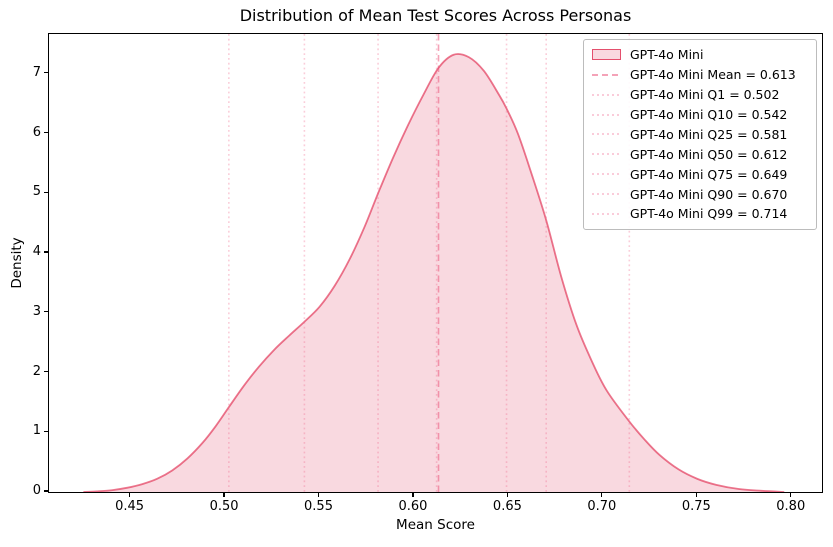 This screenshot has height=547, width=833. I want to click on legend-item: GPT-4o Mini Q75 = 0.649, so click(700, 174).